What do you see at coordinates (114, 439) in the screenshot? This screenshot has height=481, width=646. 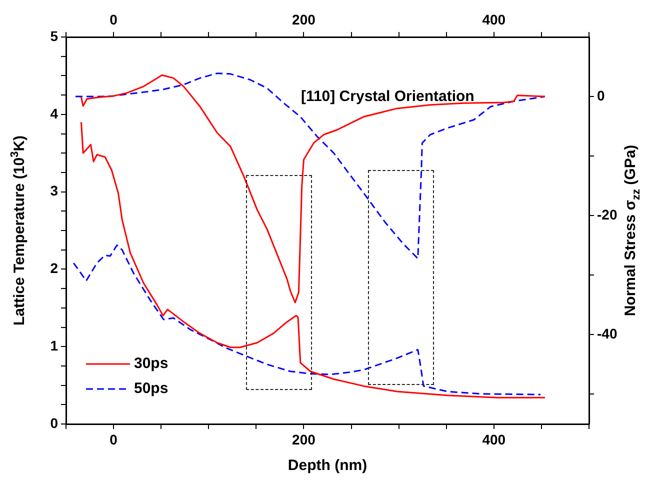 I see `x-tick-label: 0` at bounding box center [114, 439].